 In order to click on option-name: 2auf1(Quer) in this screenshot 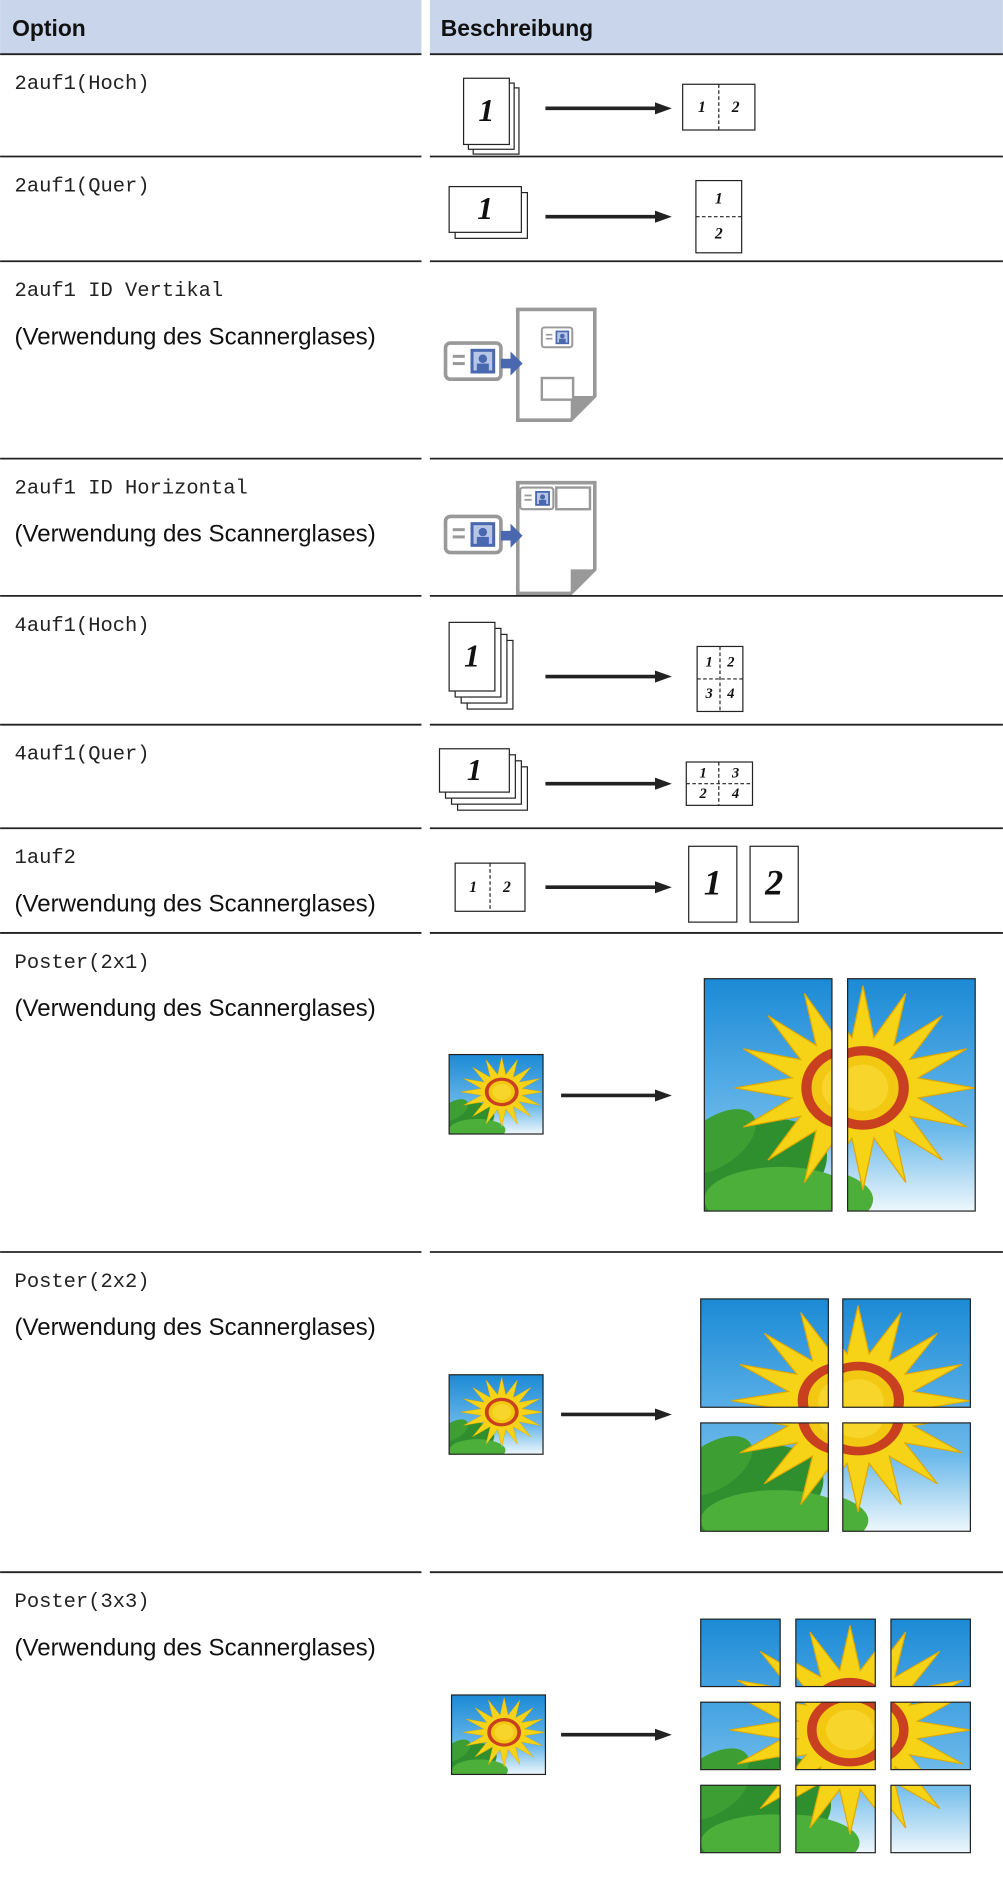, I will do `click(82, 186)`.